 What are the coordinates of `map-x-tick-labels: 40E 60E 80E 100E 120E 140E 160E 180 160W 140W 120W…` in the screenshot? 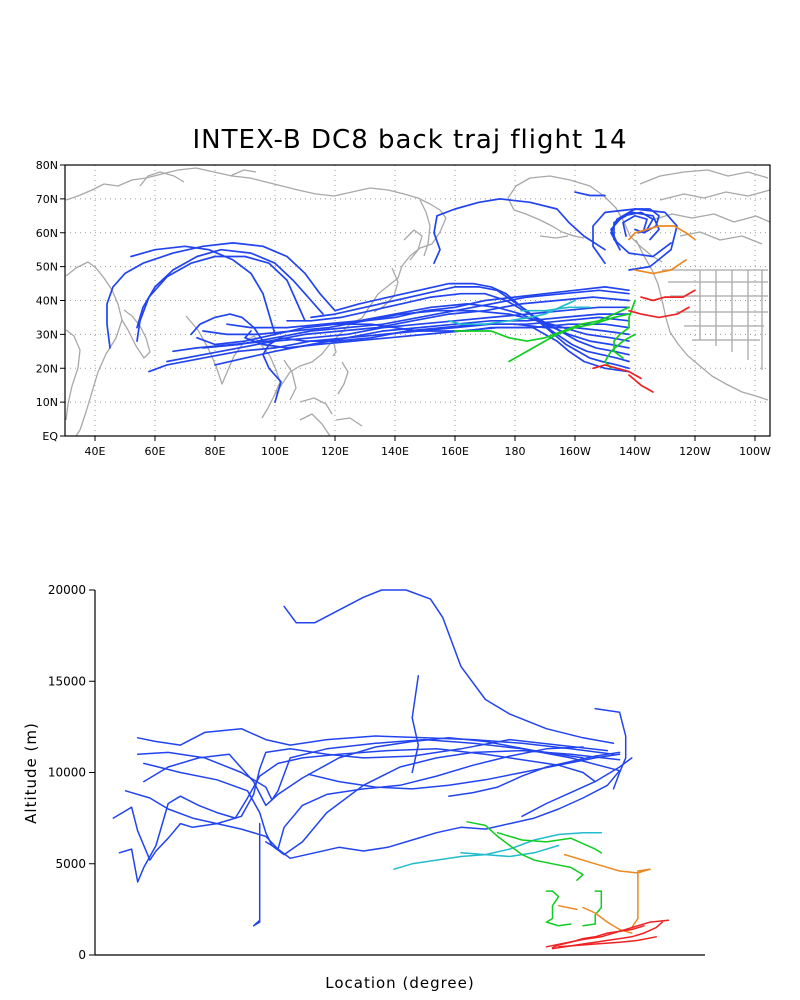 It's located at (428, 447).